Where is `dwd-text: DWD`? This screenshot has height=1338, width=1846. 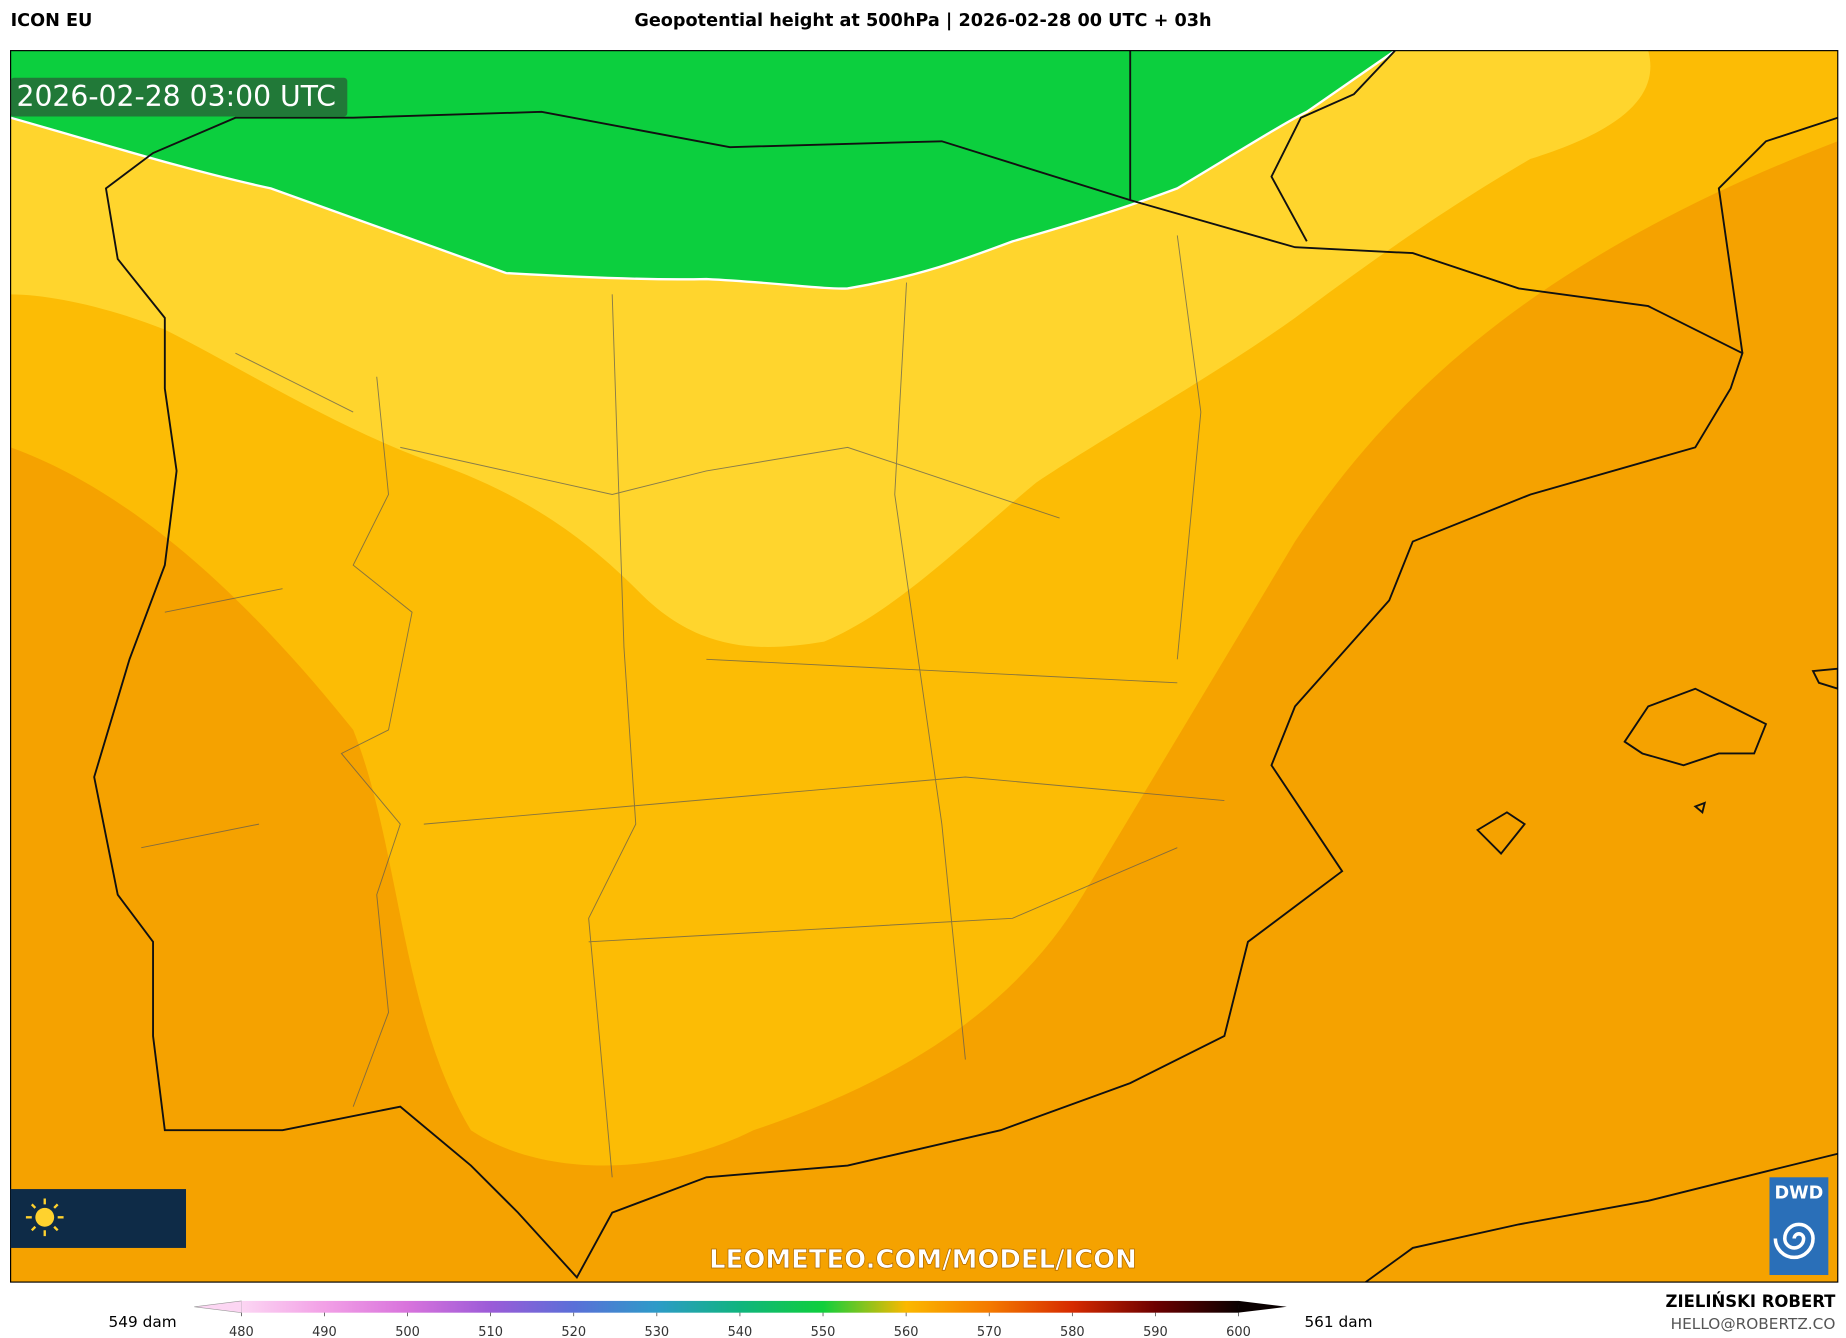
dwd-text: DWD is located at coordinates (1799, 1193).